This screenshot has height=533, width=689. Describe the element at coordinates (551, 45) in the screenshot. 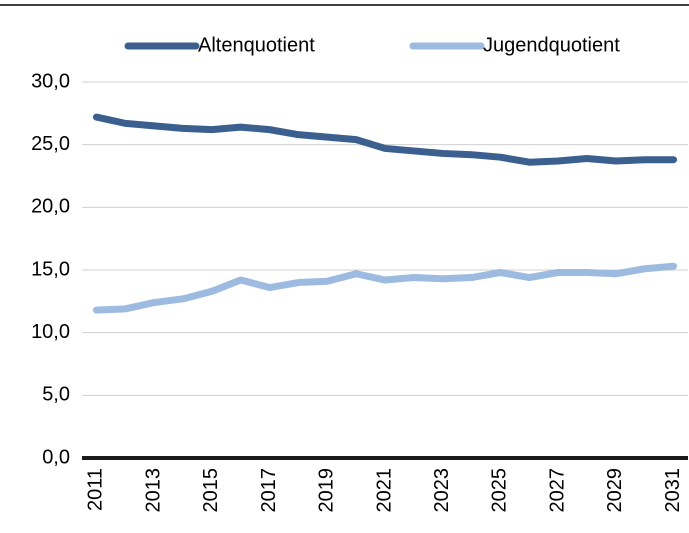

I see `legend-label: Jugendquotient` at that location.